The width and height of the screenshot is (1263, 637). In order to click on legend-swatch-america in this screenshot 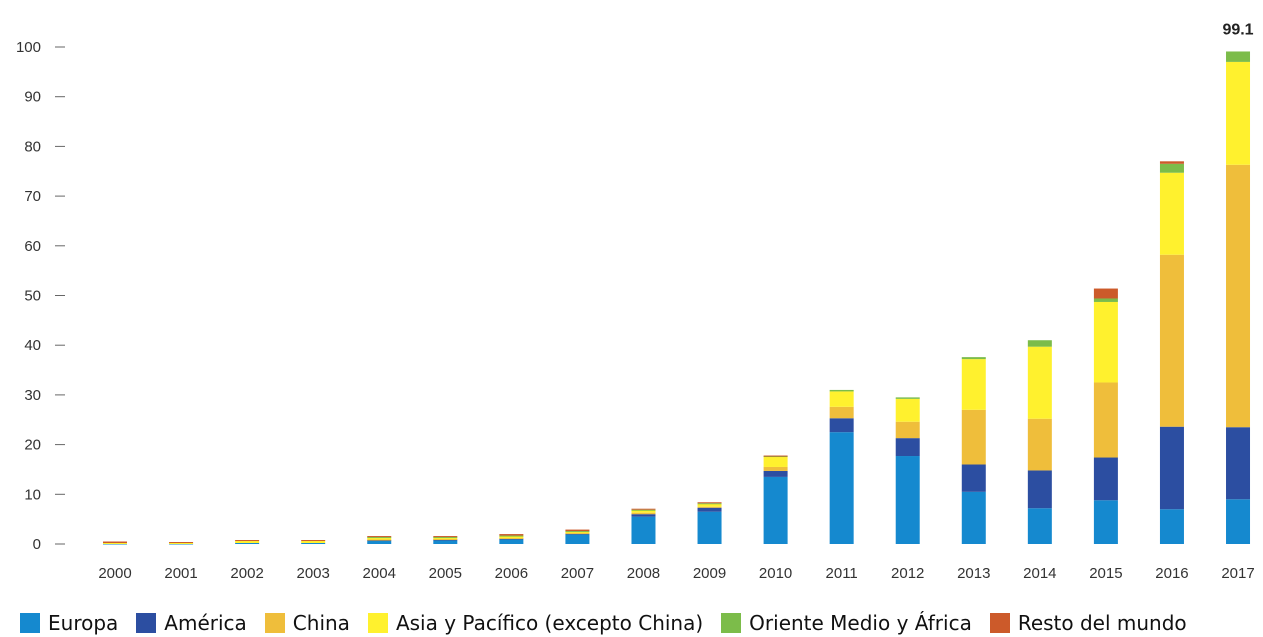, I will do `click(146, 622)`.